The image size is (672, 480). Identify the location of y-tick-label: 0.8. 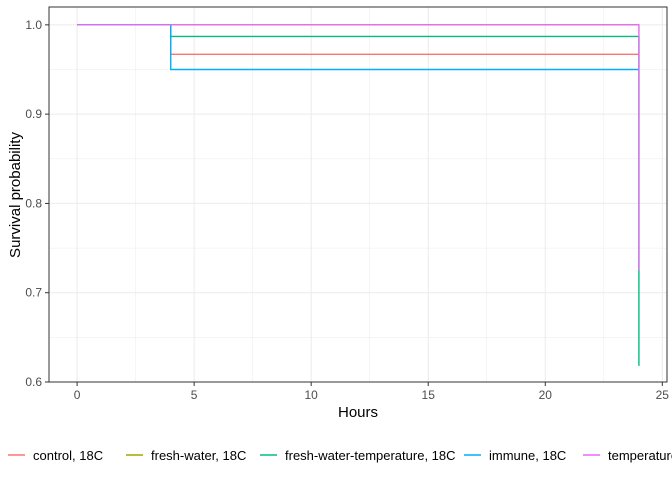
(33, 203).